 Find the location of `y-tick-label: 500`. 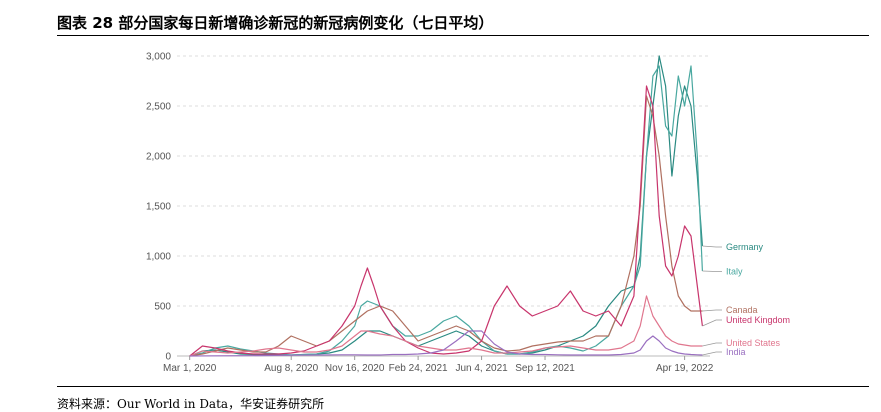

y-tick-label: 500 is located at coordinates (162, 307).